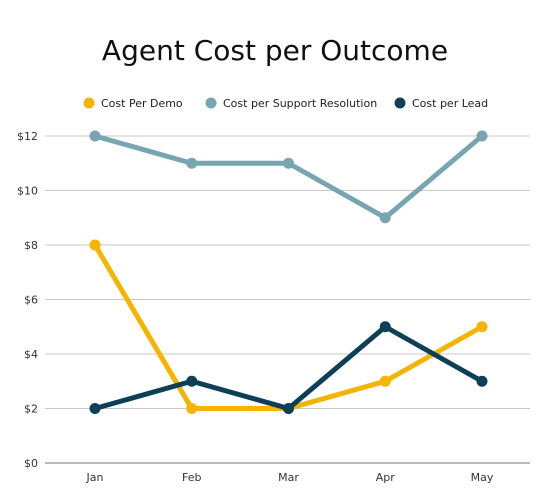 The width and height of the screenshot is (550, 500). I want to click on y-tick-label: $6, so click(31, 300).